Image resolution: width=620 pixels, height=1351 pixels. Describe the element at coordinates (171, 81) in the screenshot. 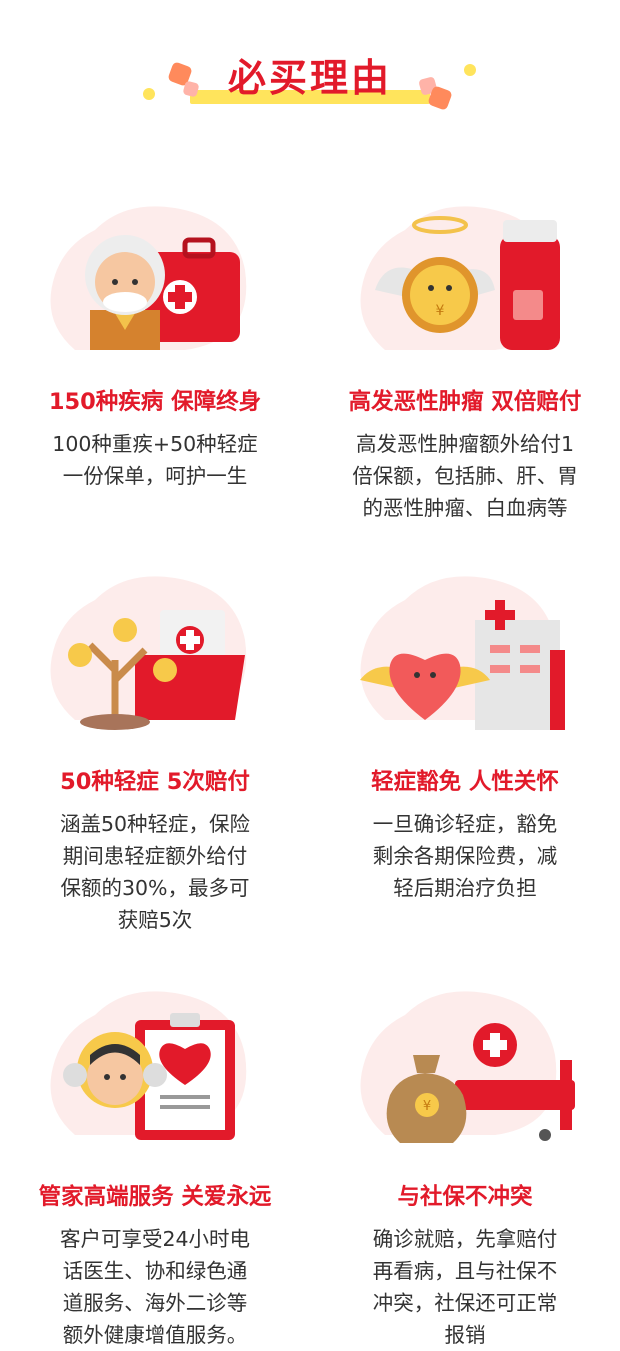

I see `confetti-left-icon` at that location.